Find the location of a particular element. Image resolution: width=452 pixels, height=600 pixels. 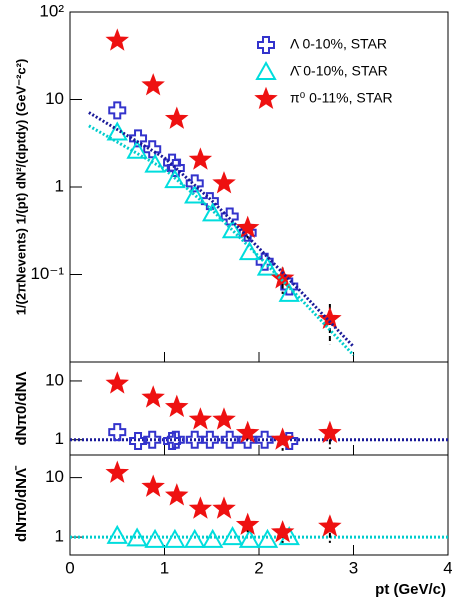

legend-label: Λ̄ 0-10%, STAR is located at coordinates (339, 71).